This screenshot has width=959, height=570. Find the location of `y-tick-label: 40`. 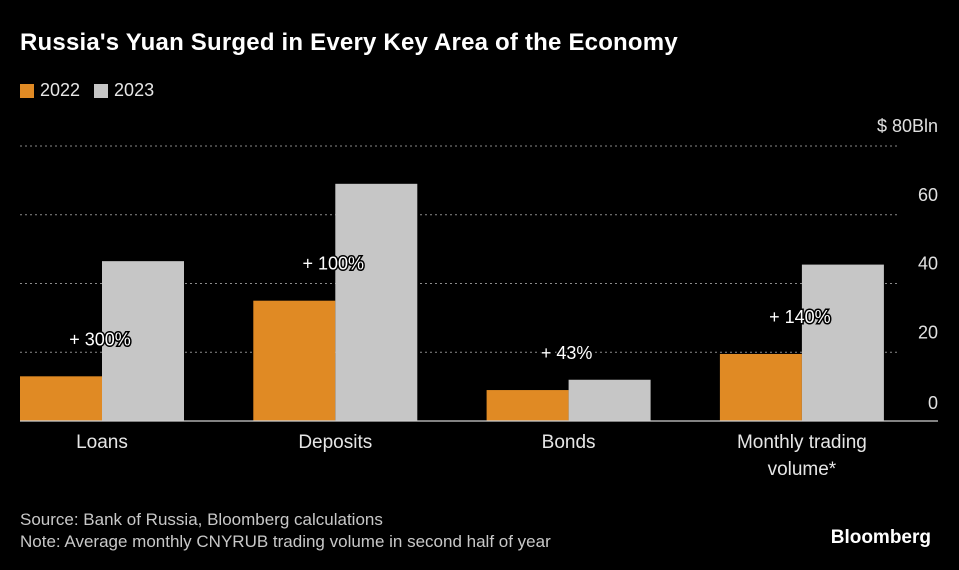

y-tick-label: 40 is located at coordinates (928, 264).